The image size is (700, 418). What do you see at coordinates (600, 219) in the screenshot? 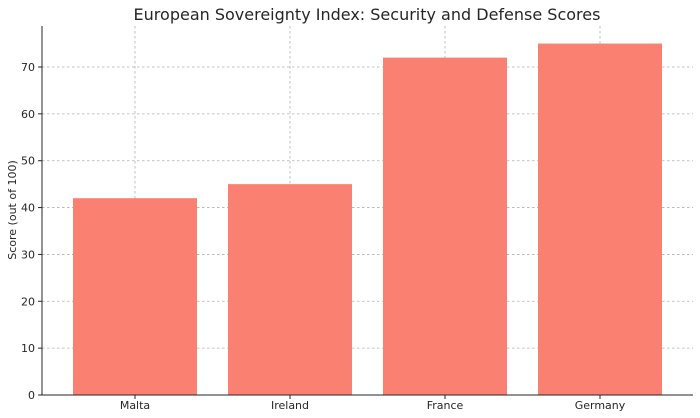
I see `bar-germany` at bounding box center [600, 219].